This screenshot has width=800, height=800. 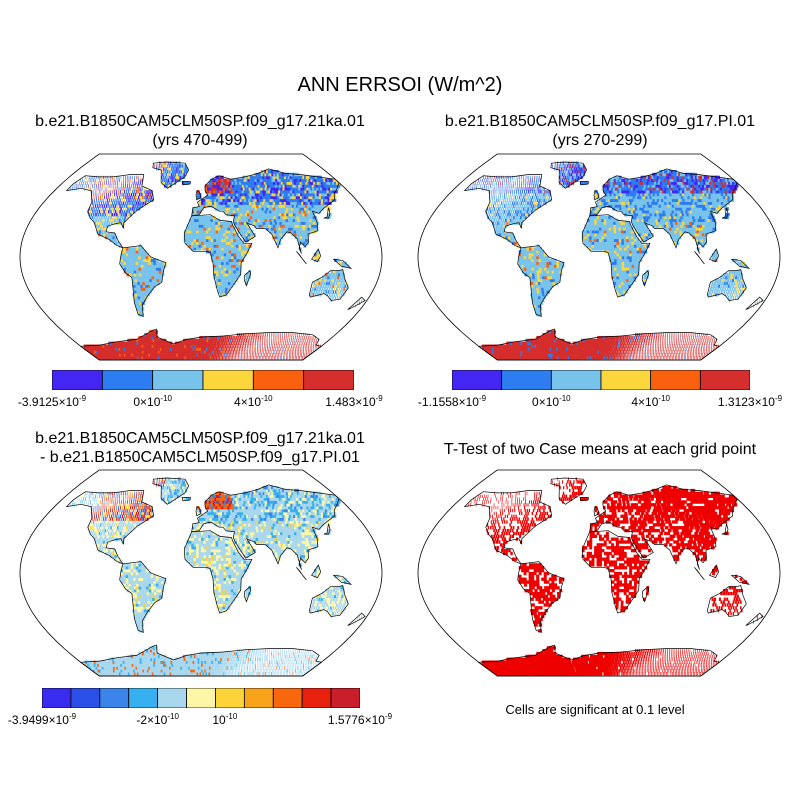 I want to click on panel1-colorbar, so click(x=203, y=380).